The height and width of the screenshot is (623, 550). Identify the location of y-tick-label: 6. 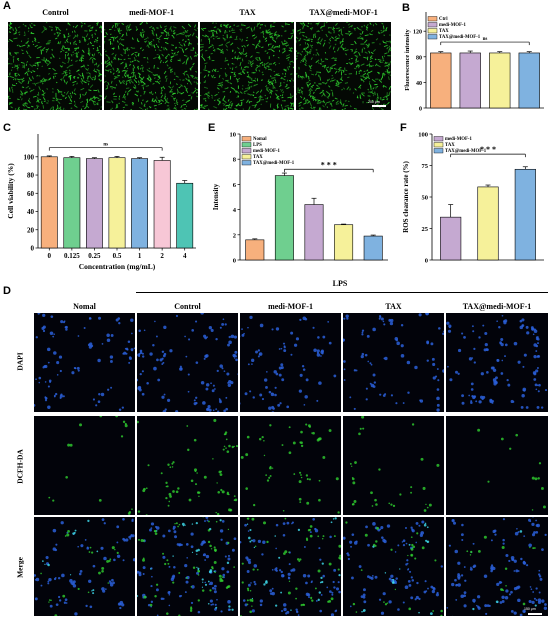
(235, 185).